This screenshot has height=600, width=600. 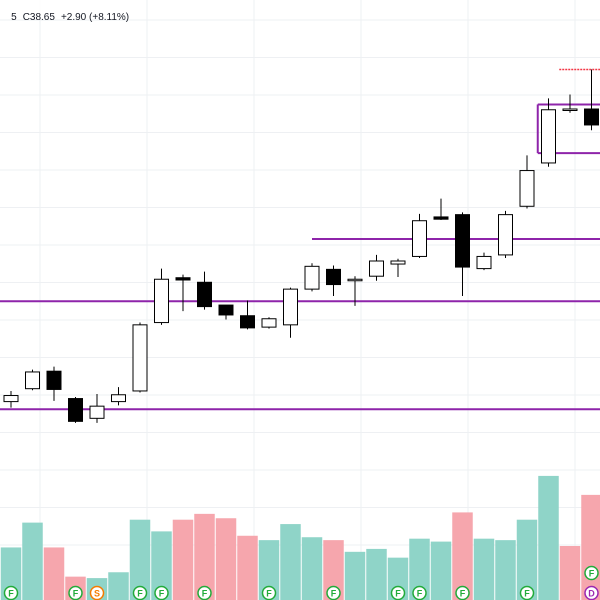 I want to click on close-value: C38.65, so click(x=38, y=17).